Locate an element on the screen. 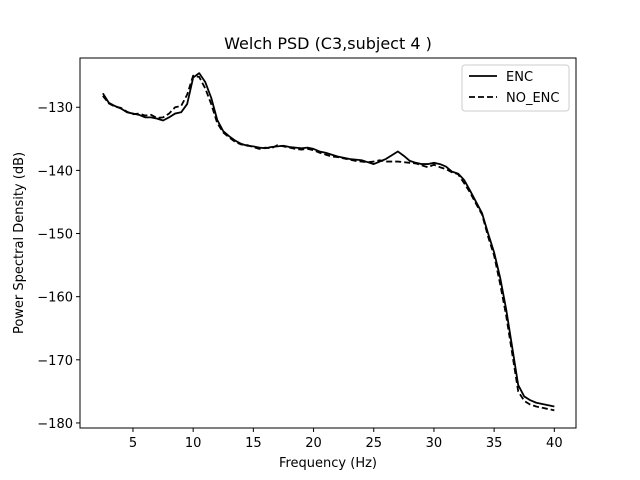  x-axis-label: Frequency (Hz) is located at coordinates (328, 463).